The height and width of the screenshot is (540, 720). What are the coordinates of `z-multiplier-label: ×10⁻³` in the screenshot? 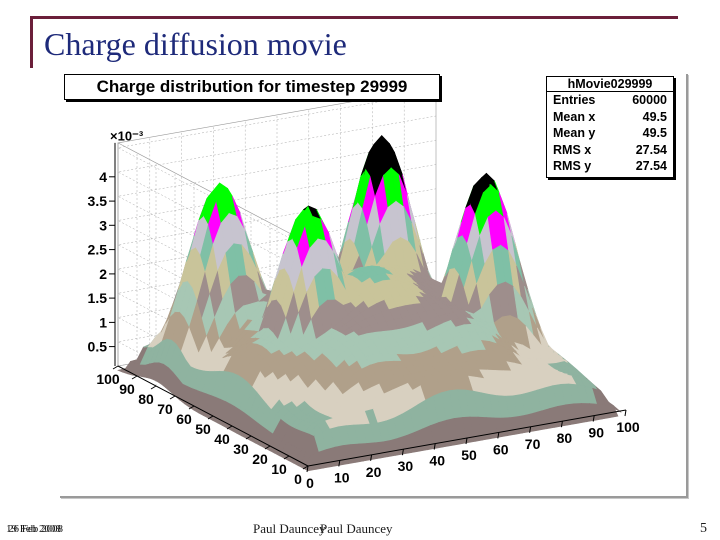 It's located at (127, 136).